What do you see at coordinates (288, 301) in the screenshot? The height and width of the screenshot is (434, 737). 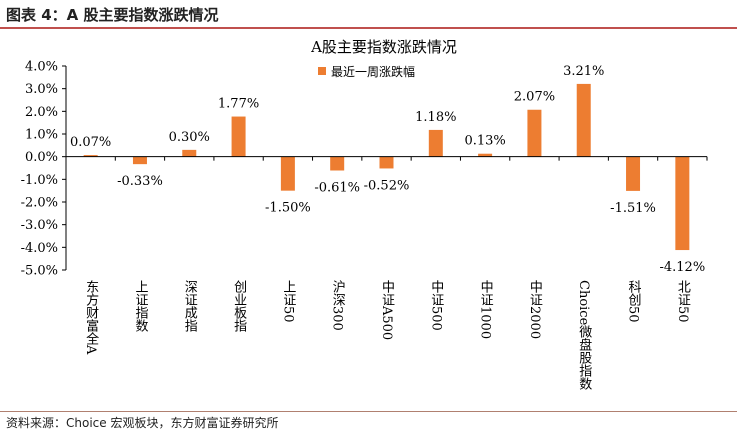 I see `category-label: 上证50` at bounding box center [288, 301].